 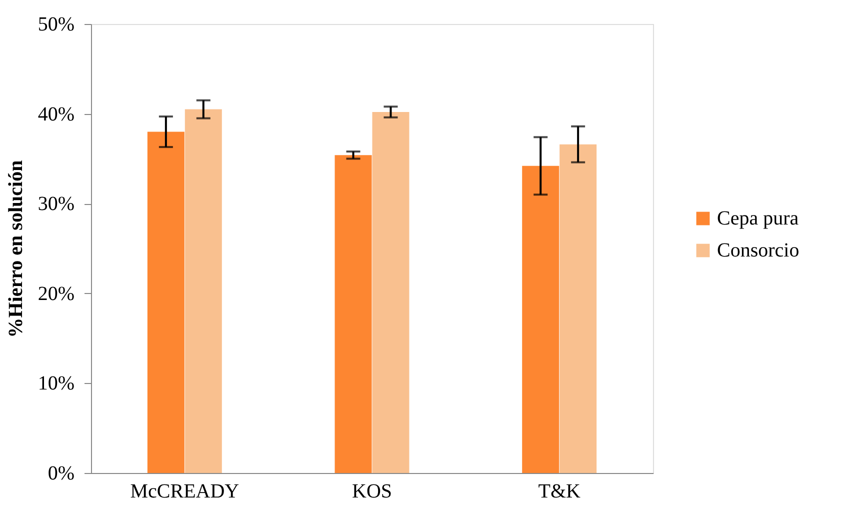 What do you see at coordinates (185, 491) in the screenshot?
I see `x-tick-label: McCREADY` at bounding box center [185, 491].